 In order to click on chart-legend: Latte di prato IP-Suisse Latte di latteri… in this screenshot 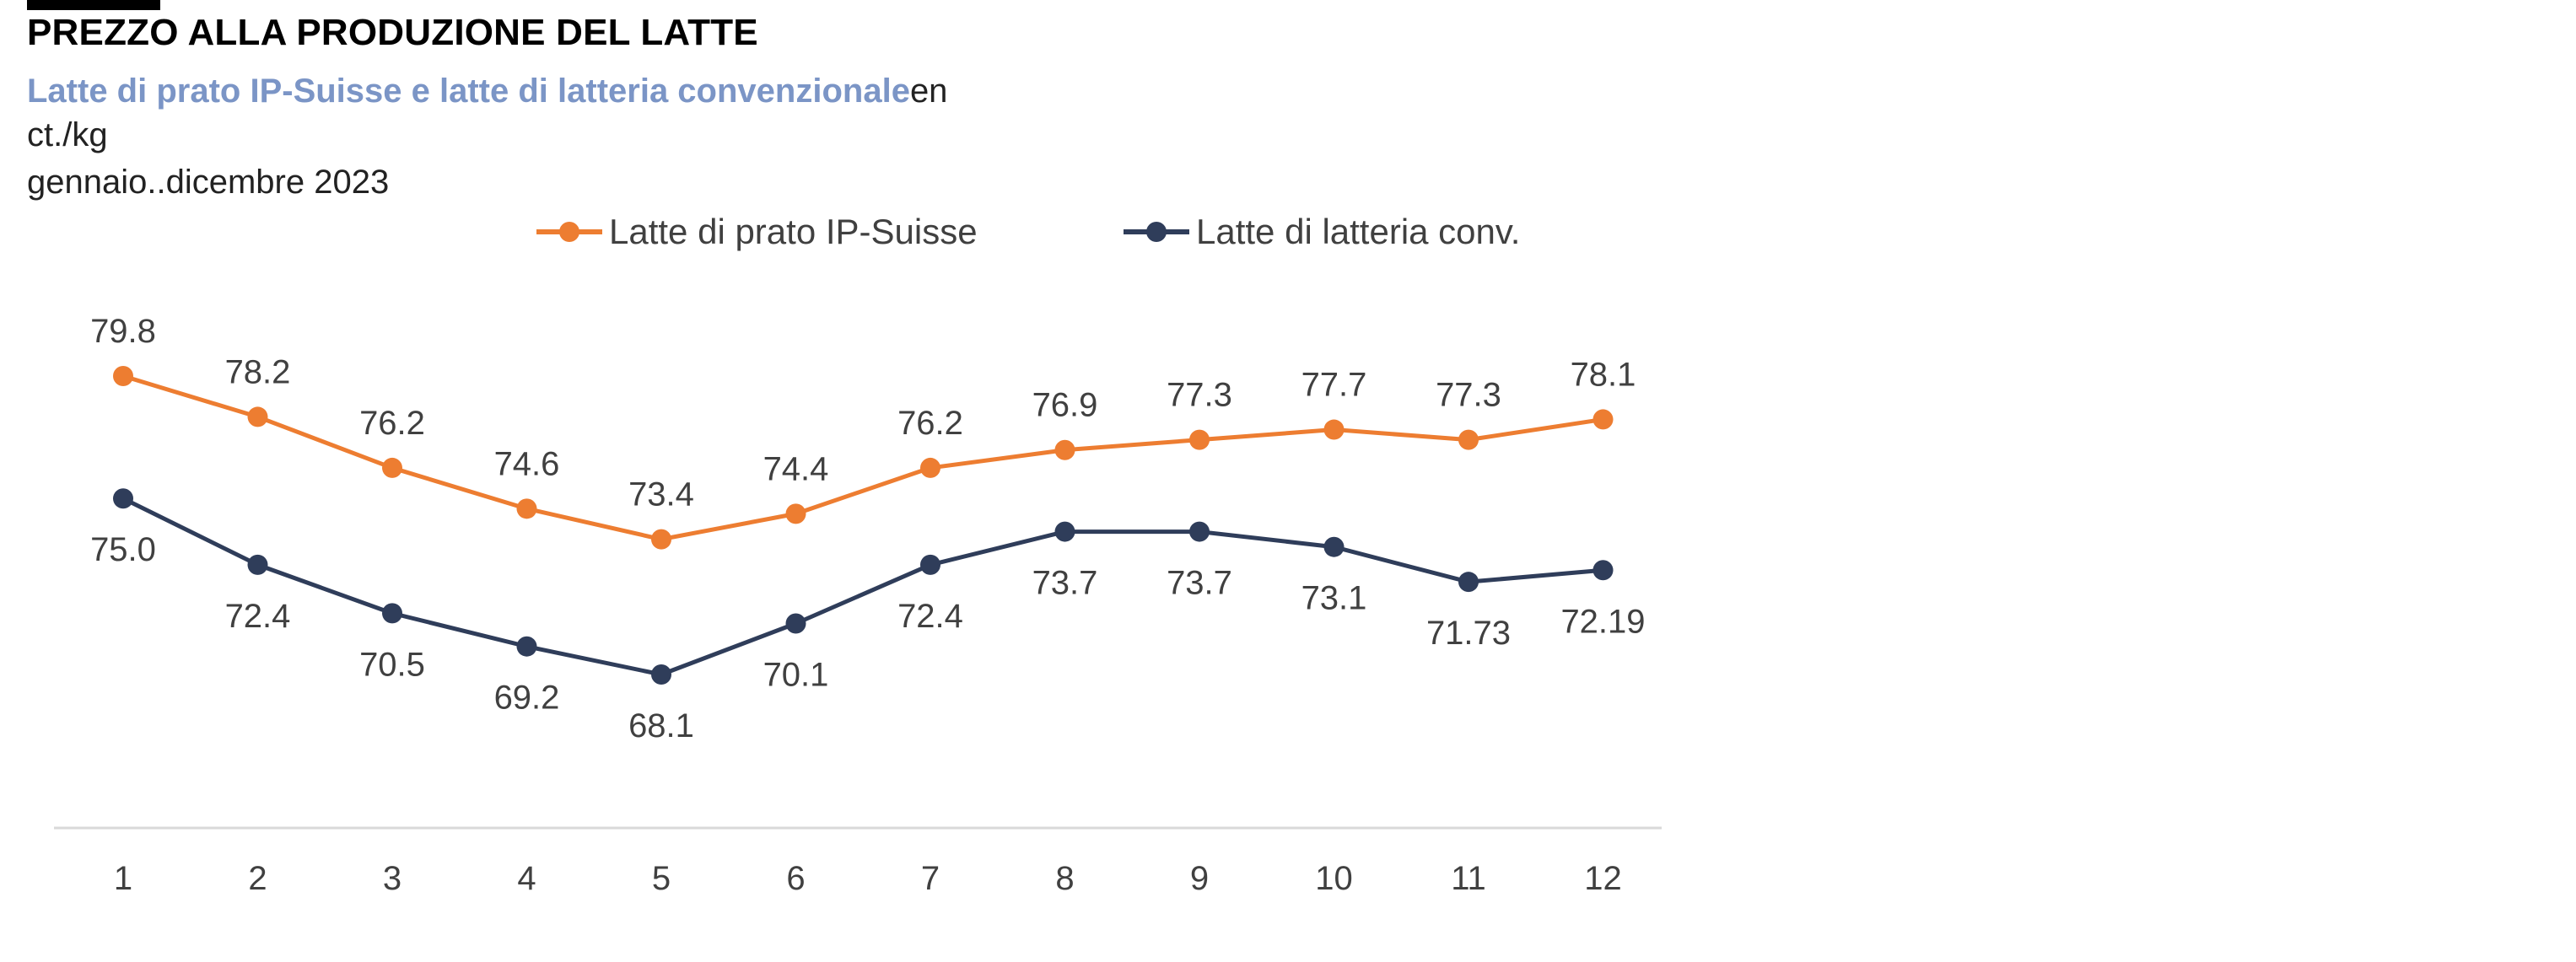, I will do `click(1028, 231)`.